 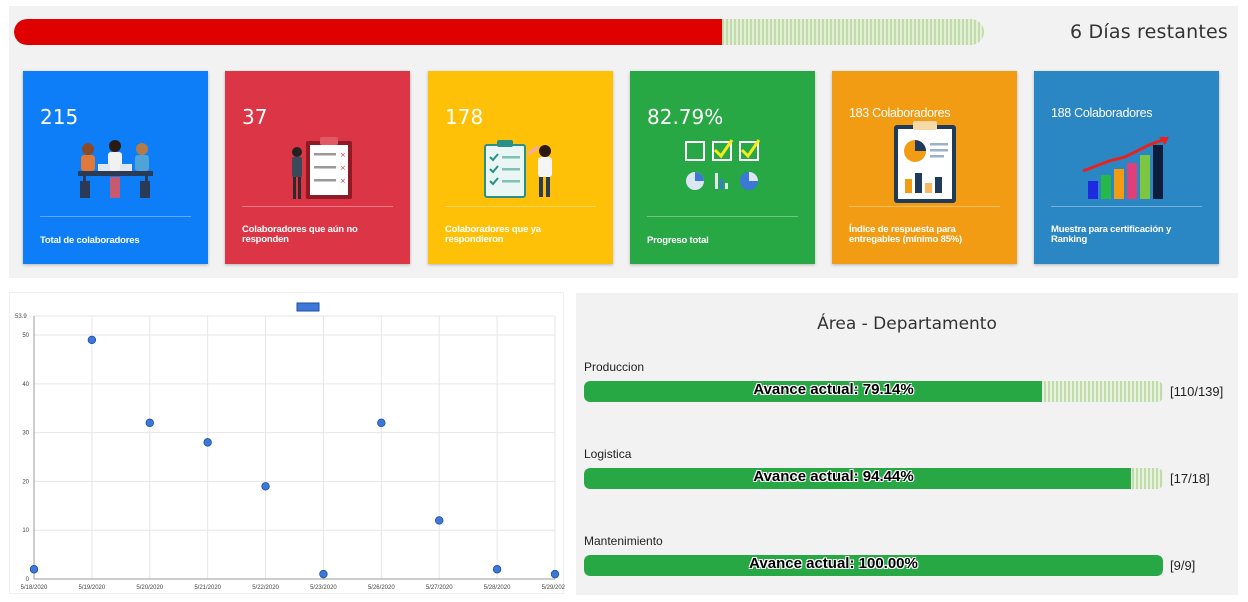 What do you see at coordinates (497, 588) in the screenshot?
I see `x-tick-label: 5/28/2020` at bounding box center [497, 588].